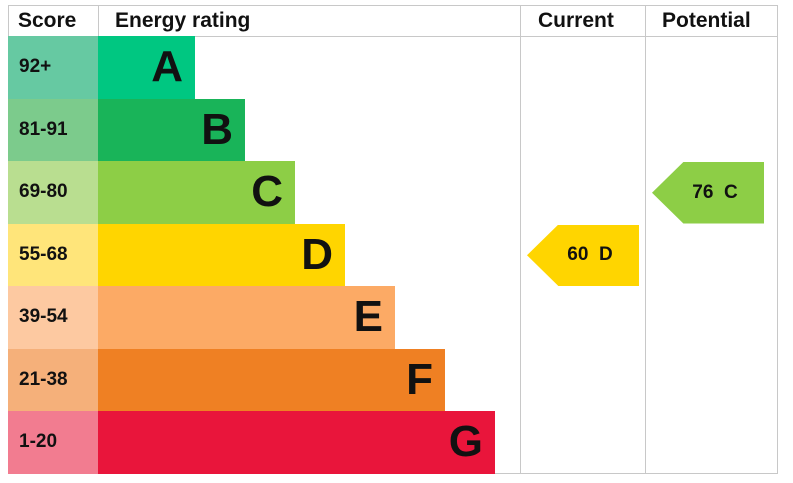 The width and height of the screenshot is (793, 483). I want to click on score-cell-a: 92+, so click(53, 67).